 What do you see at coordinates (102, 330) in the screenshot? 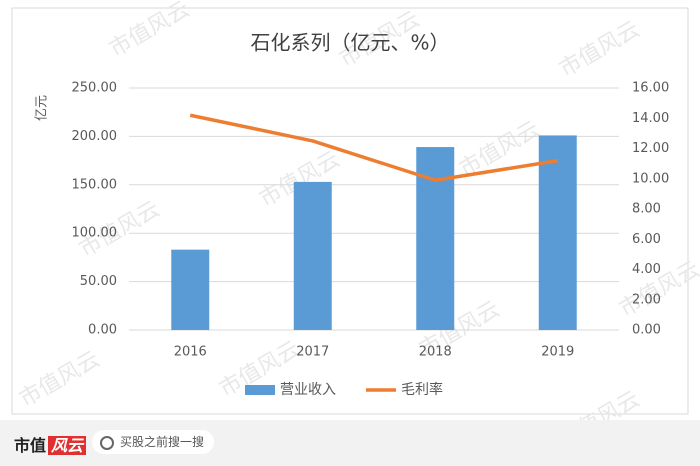
I see `y-tick-label: 0.00` at bounding box center [102, 330].